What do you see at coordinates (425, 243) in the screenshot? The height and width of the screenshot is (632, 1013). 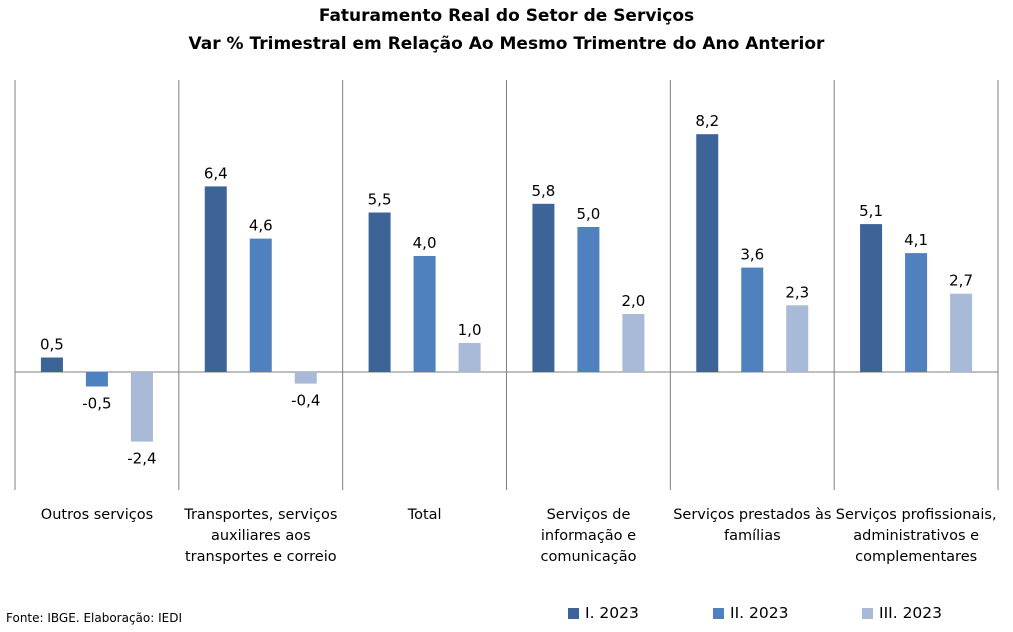 I see `data-label: 4,0` at bounding box center [425, 243].